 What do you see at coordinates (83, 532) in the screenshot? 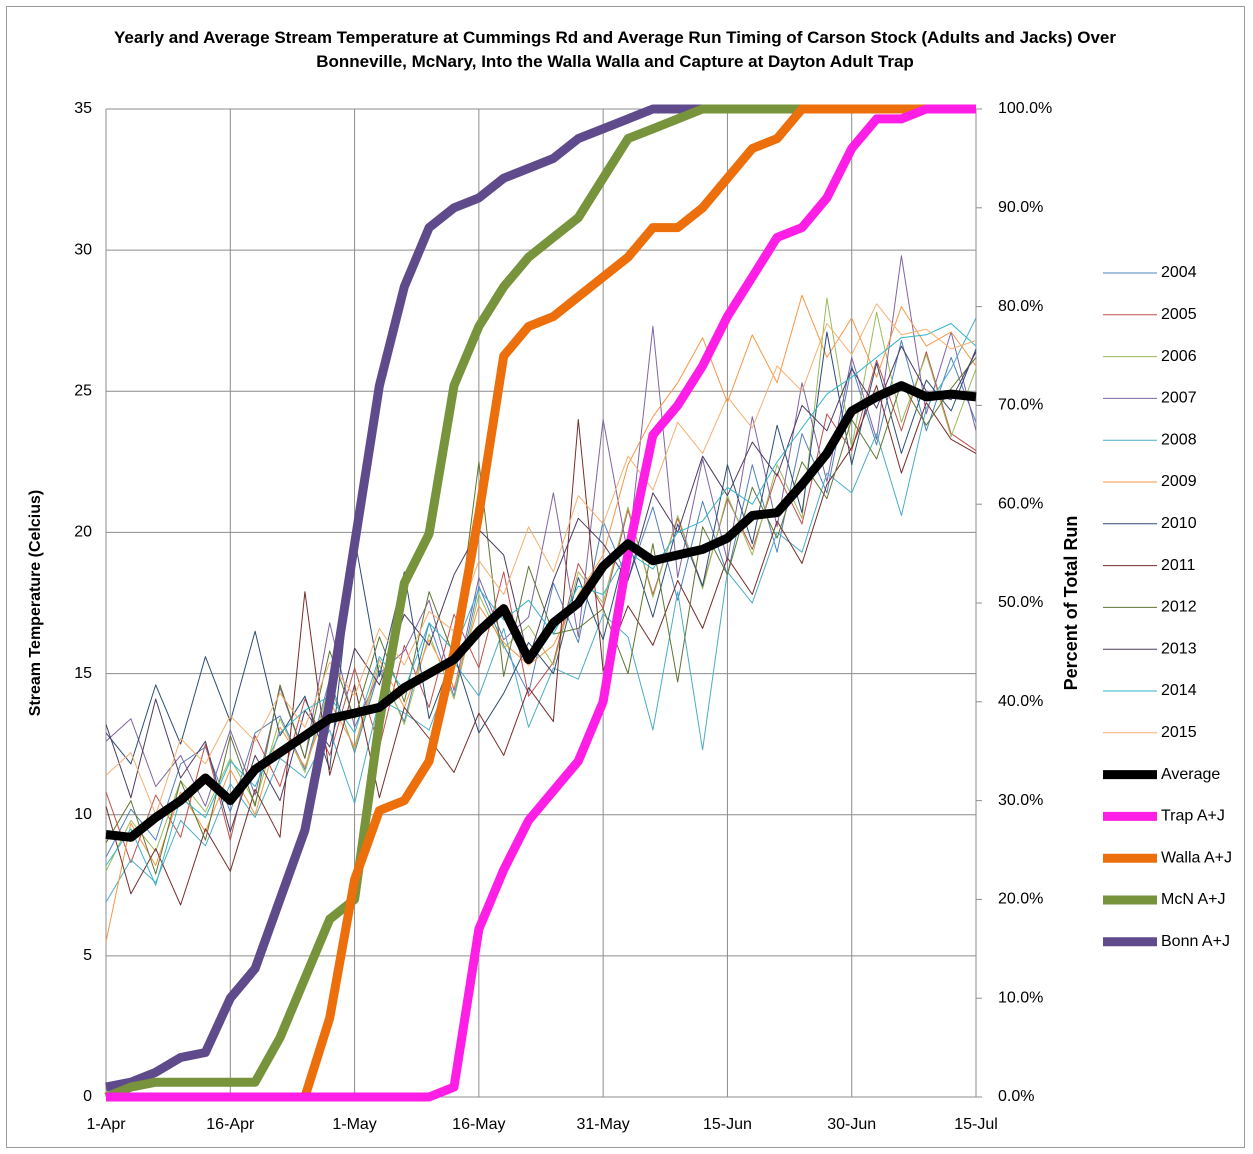
I see `y-tick-label: 20` at bounding box center [83, 532].